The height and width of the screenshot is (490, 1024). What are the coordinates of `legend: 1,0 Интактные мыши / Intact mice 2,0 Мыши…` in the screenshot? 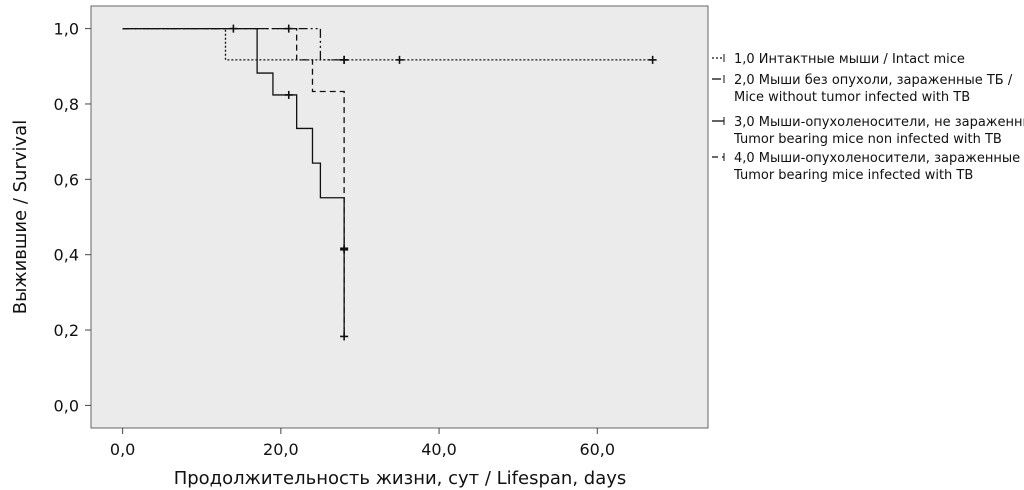 It's located at (868, 117).